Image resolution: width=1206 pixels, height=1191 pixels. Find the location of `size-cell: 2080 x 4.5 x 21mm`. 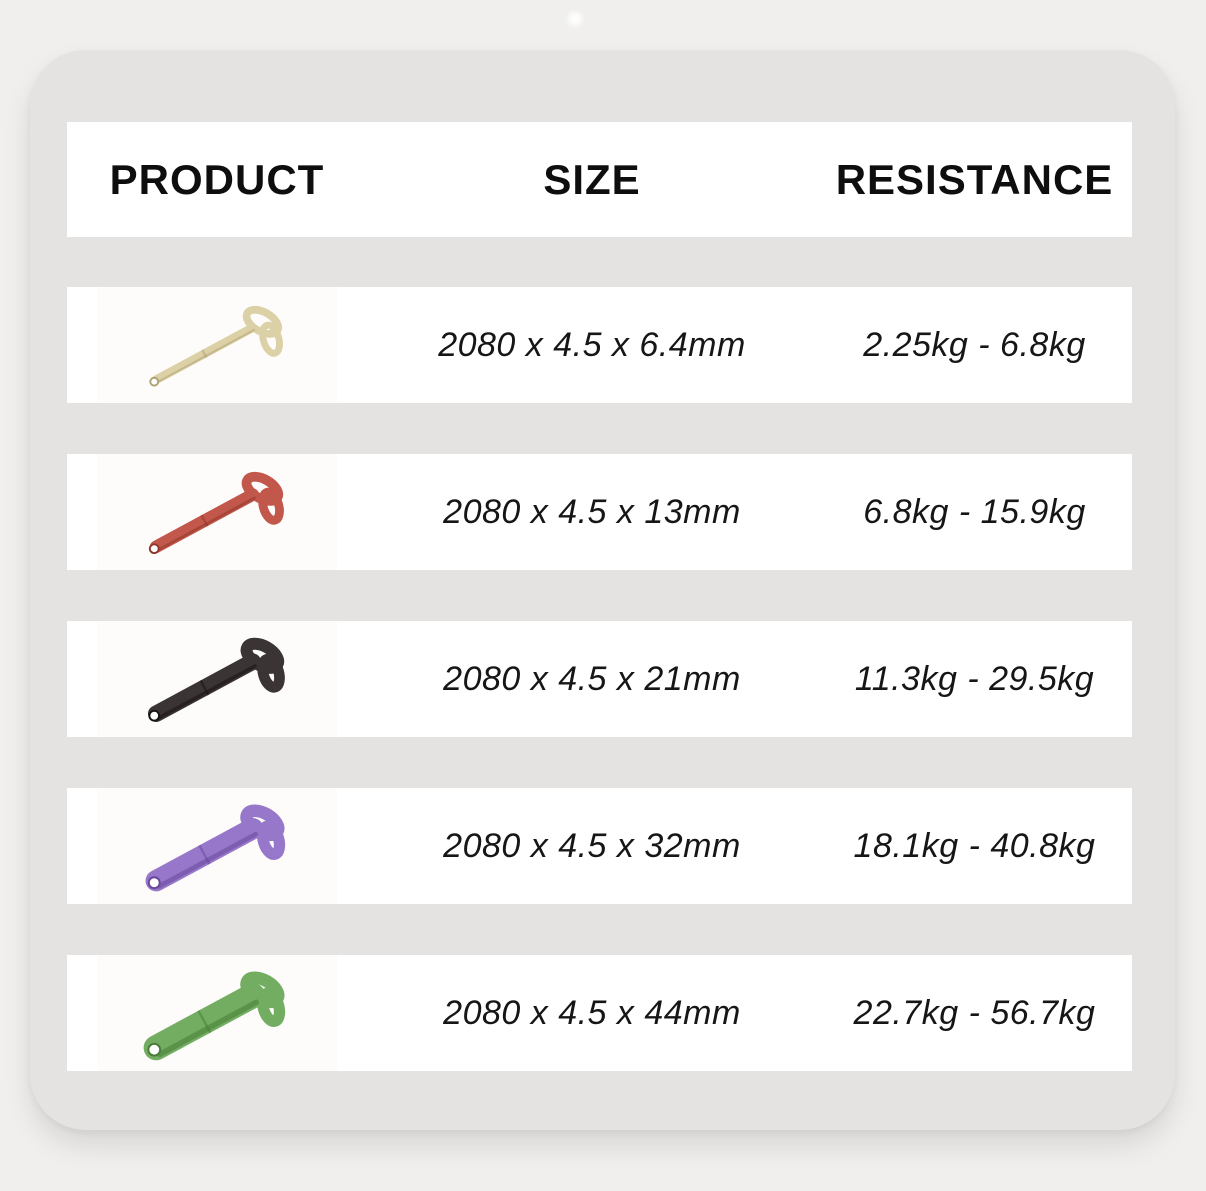

size-cell: 2080 x 4.5 x 21mm is located at coordinates (592, 679).